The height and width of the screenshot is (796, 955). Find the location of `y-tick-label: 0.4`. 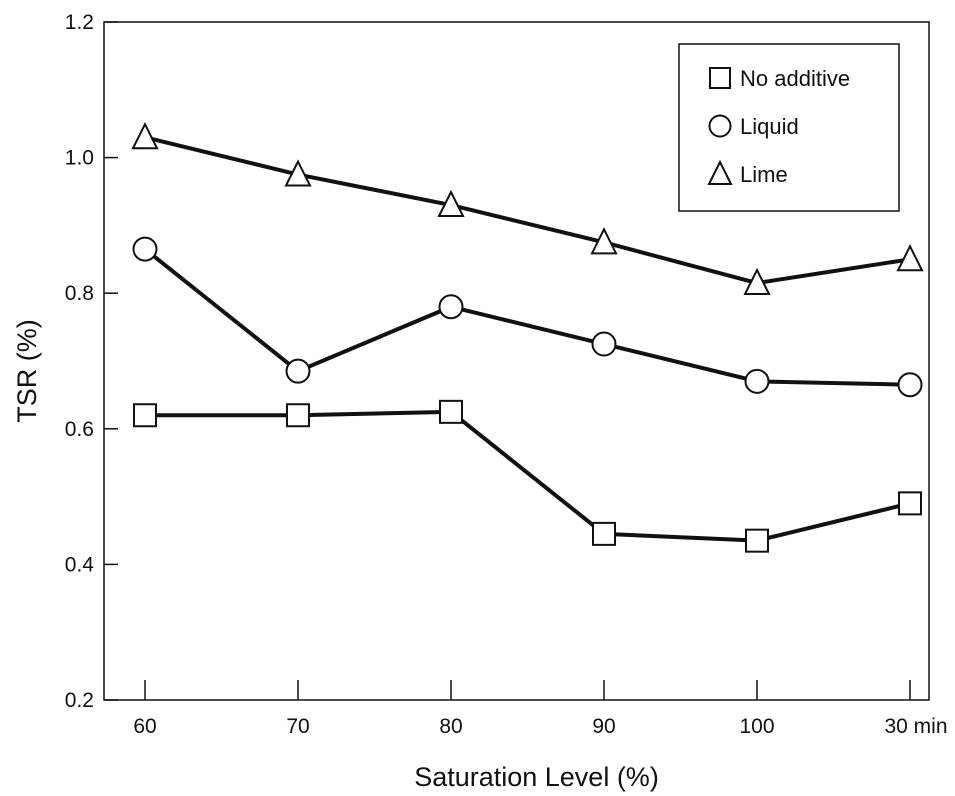

y-tick-label: 0.4 is located at coordinates (80, 564).